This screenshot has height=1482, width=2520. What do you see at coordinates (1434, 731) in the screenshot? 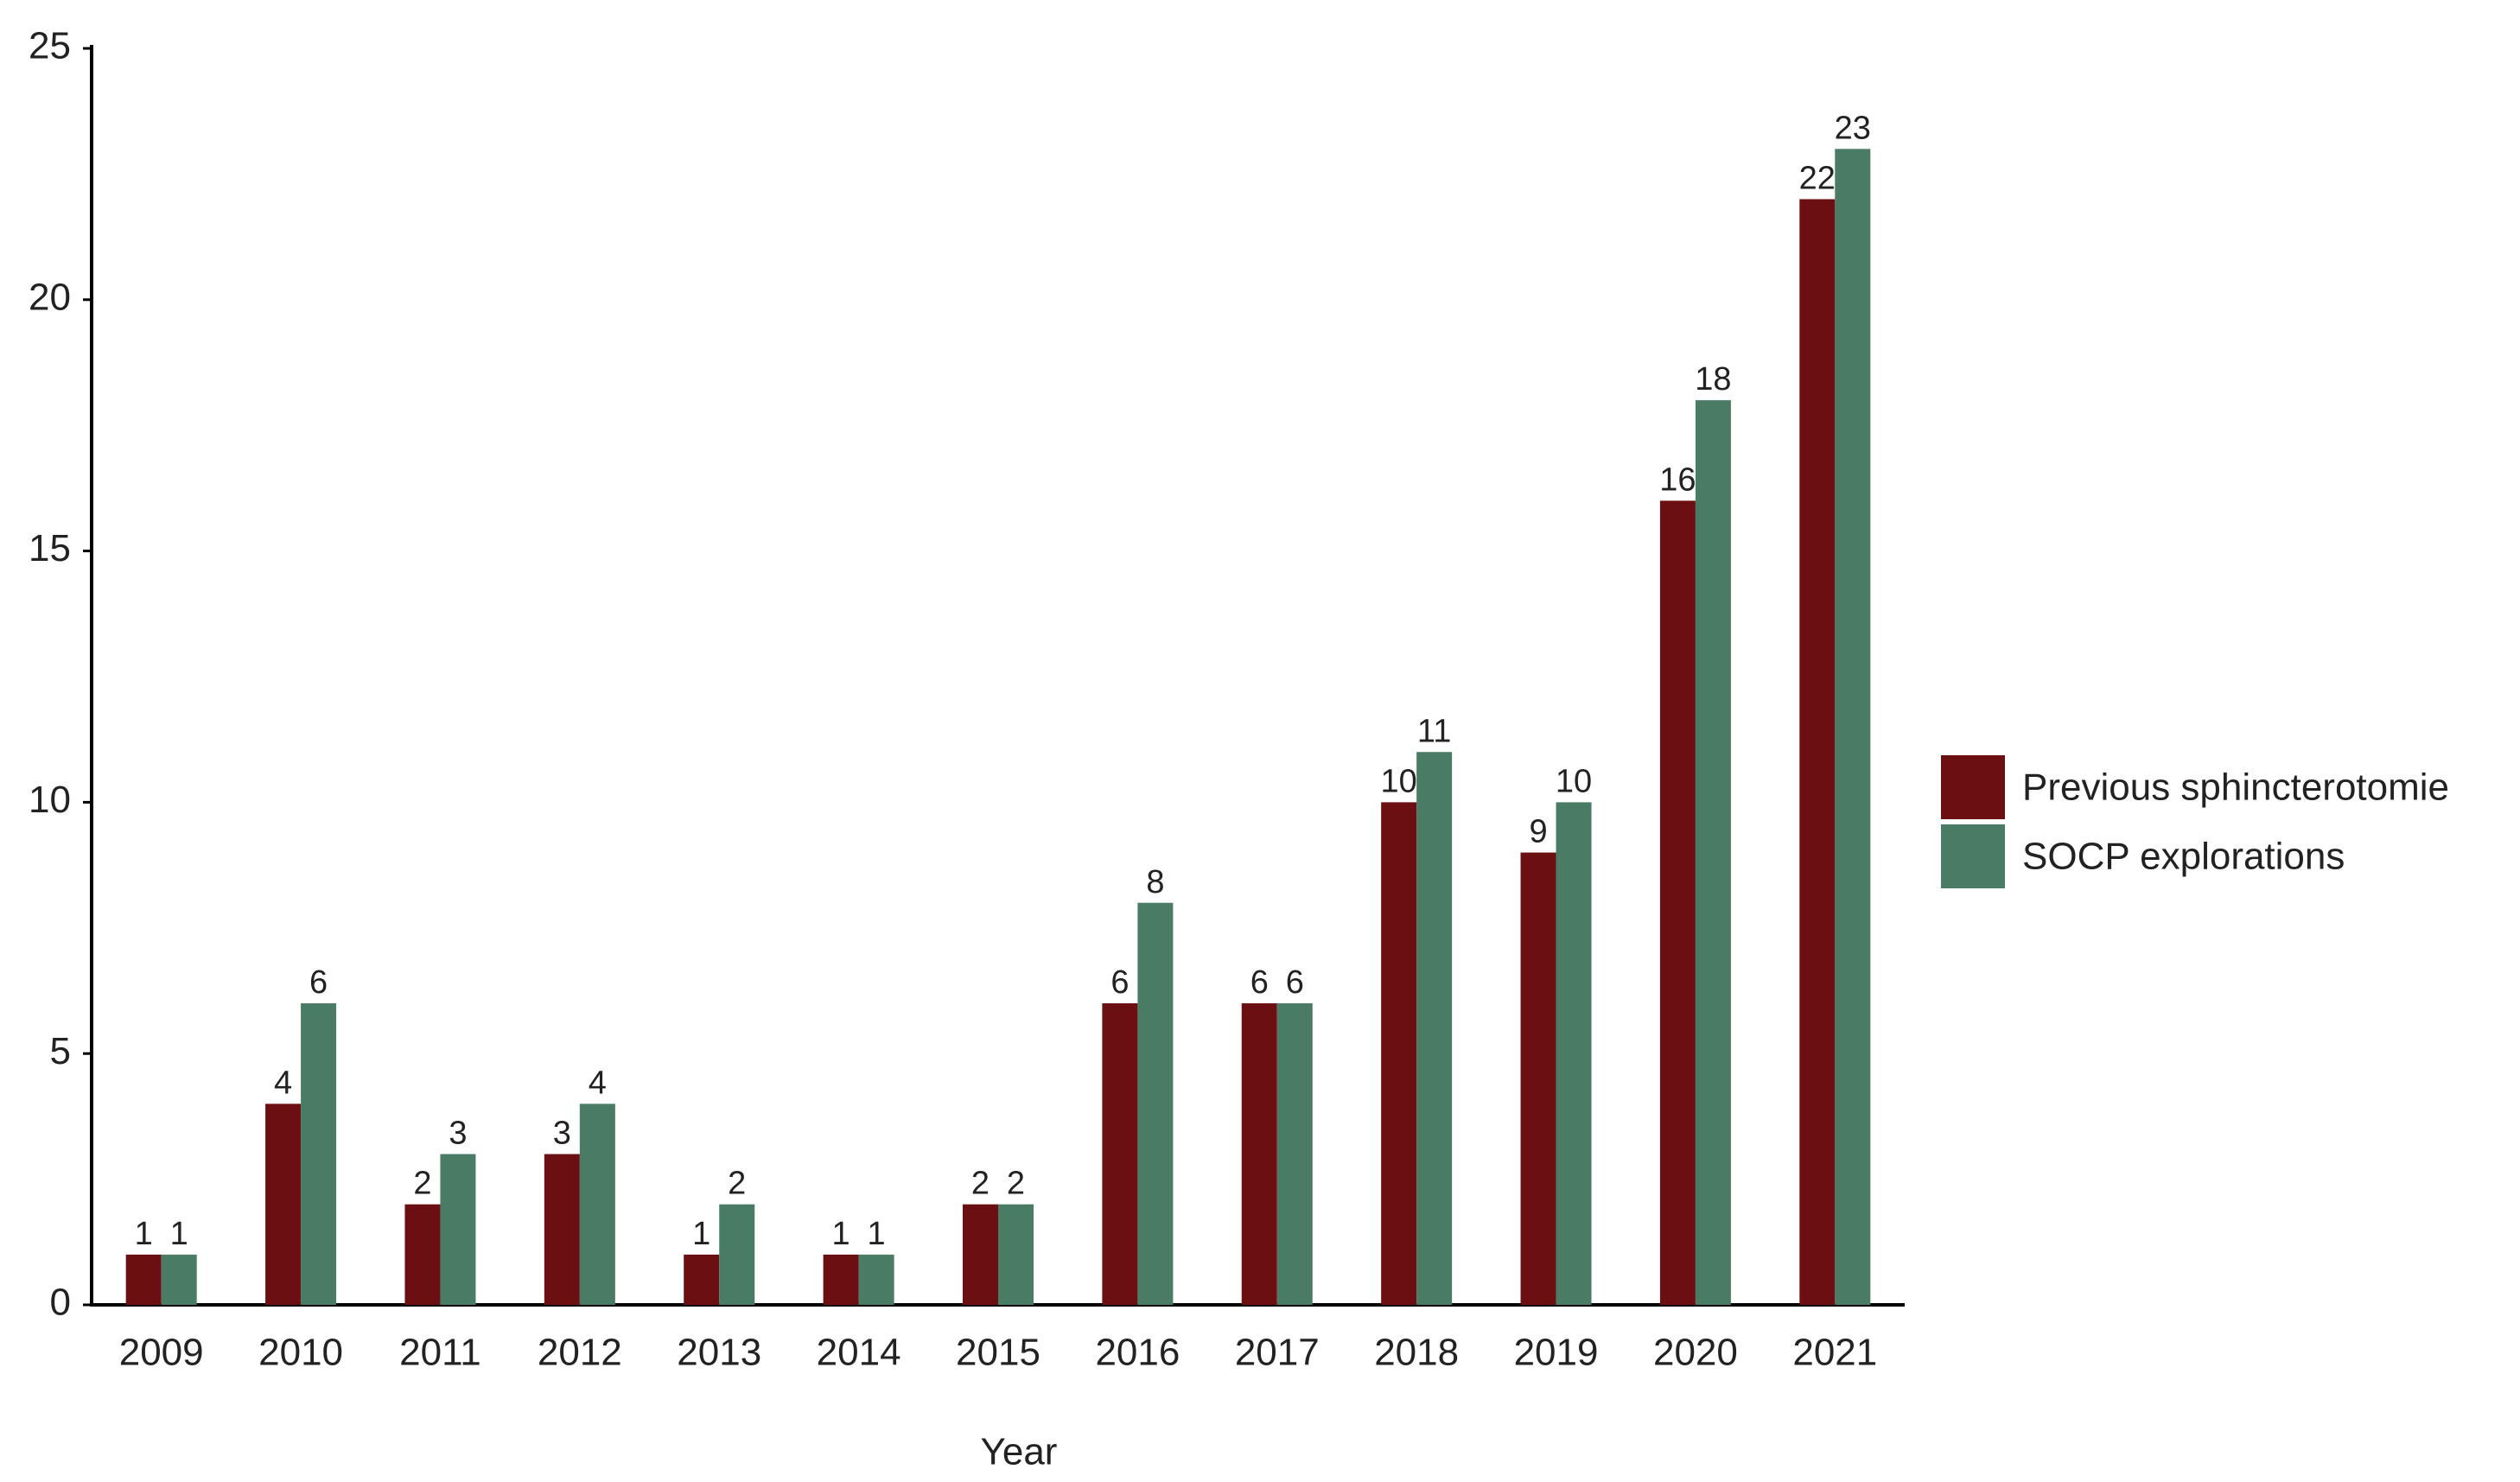
I see `value-label: 11` at bounding box center [1434, 731].